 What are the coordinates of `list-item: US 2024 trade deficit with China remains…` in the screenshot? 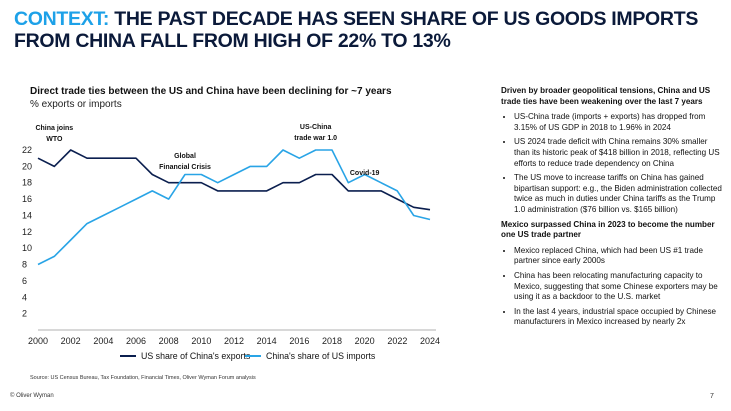 It's located at (618, 153).